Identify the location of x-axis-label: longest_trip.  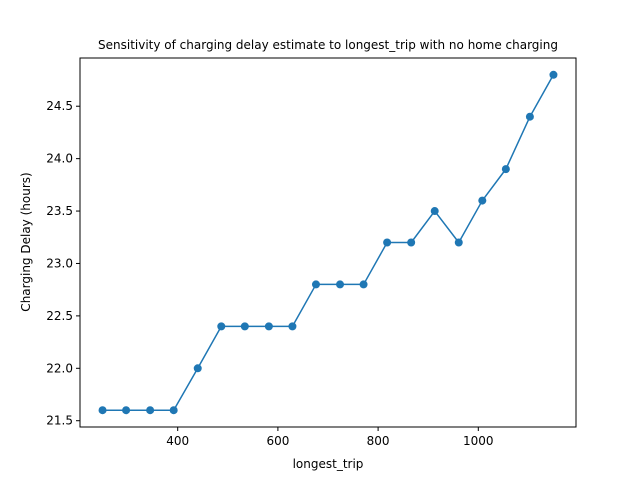
(328, 464).